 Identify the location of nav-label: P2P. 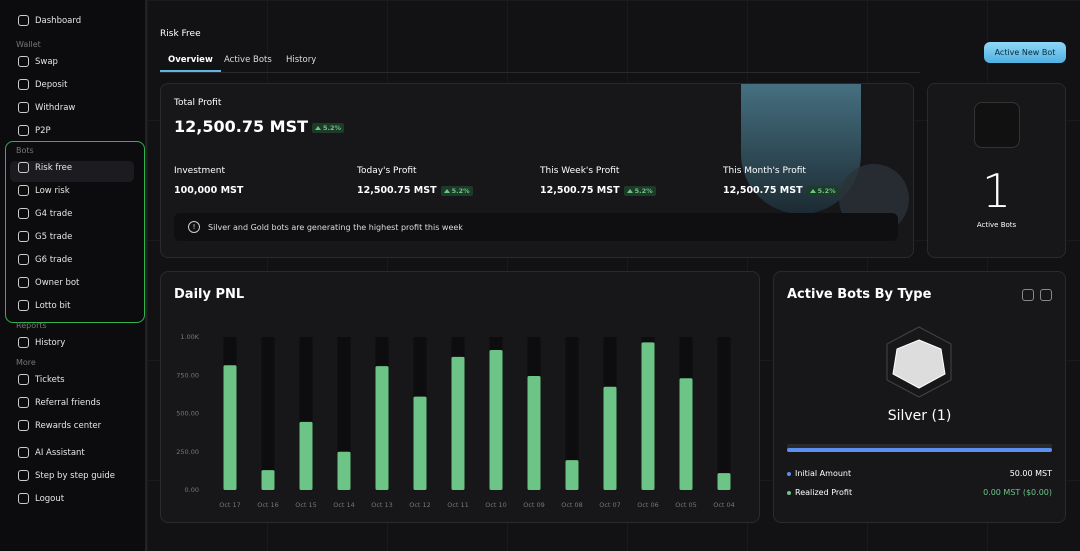
(43, 130).